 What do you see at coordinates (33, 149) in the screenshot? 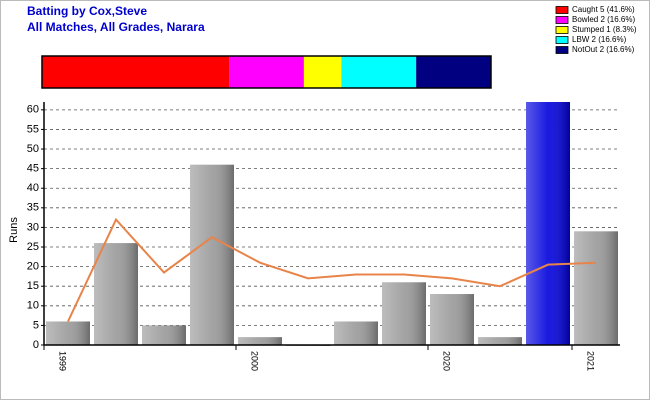
I see `y-tick-label: 50` at bounding box center [33, 149].